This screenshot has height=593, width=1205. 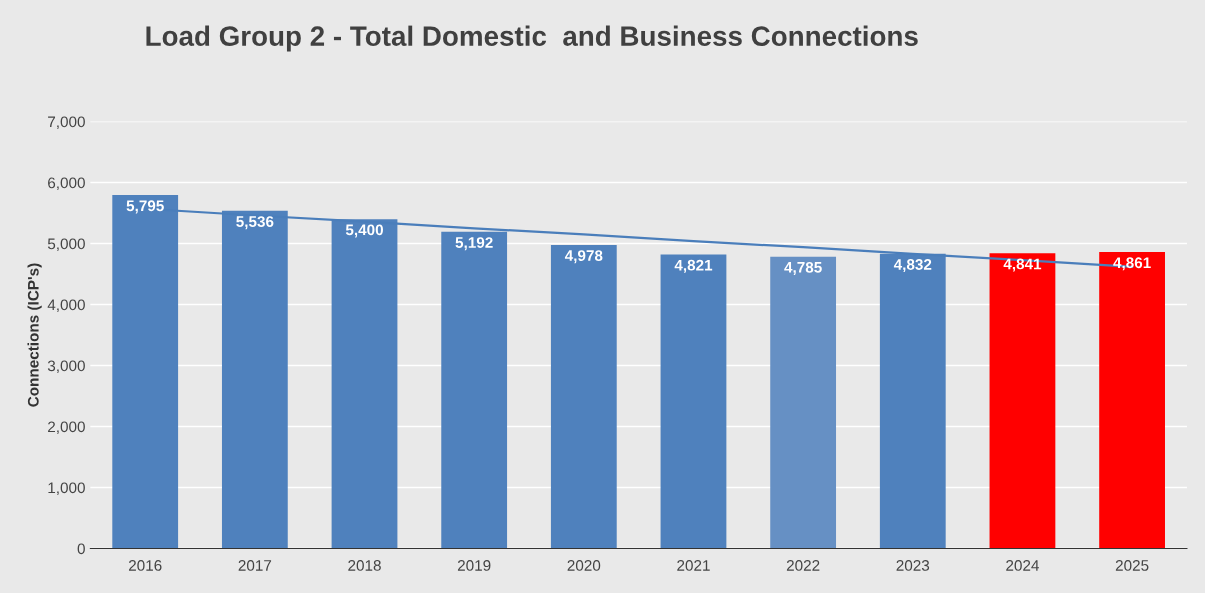 I want to click on y-tick-label: 2,000, so click(x=66, y=428).